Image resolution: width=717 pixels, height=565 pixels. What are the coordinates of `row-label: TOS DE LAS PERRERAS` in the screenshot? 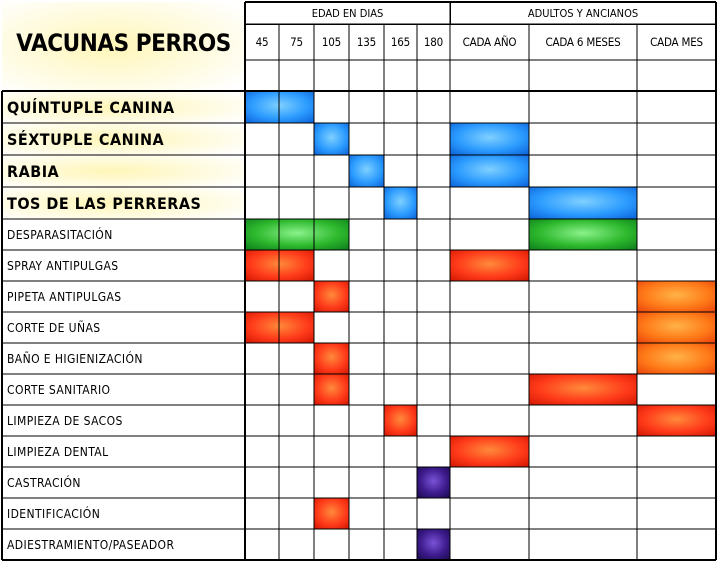 It's located at (104, 203).